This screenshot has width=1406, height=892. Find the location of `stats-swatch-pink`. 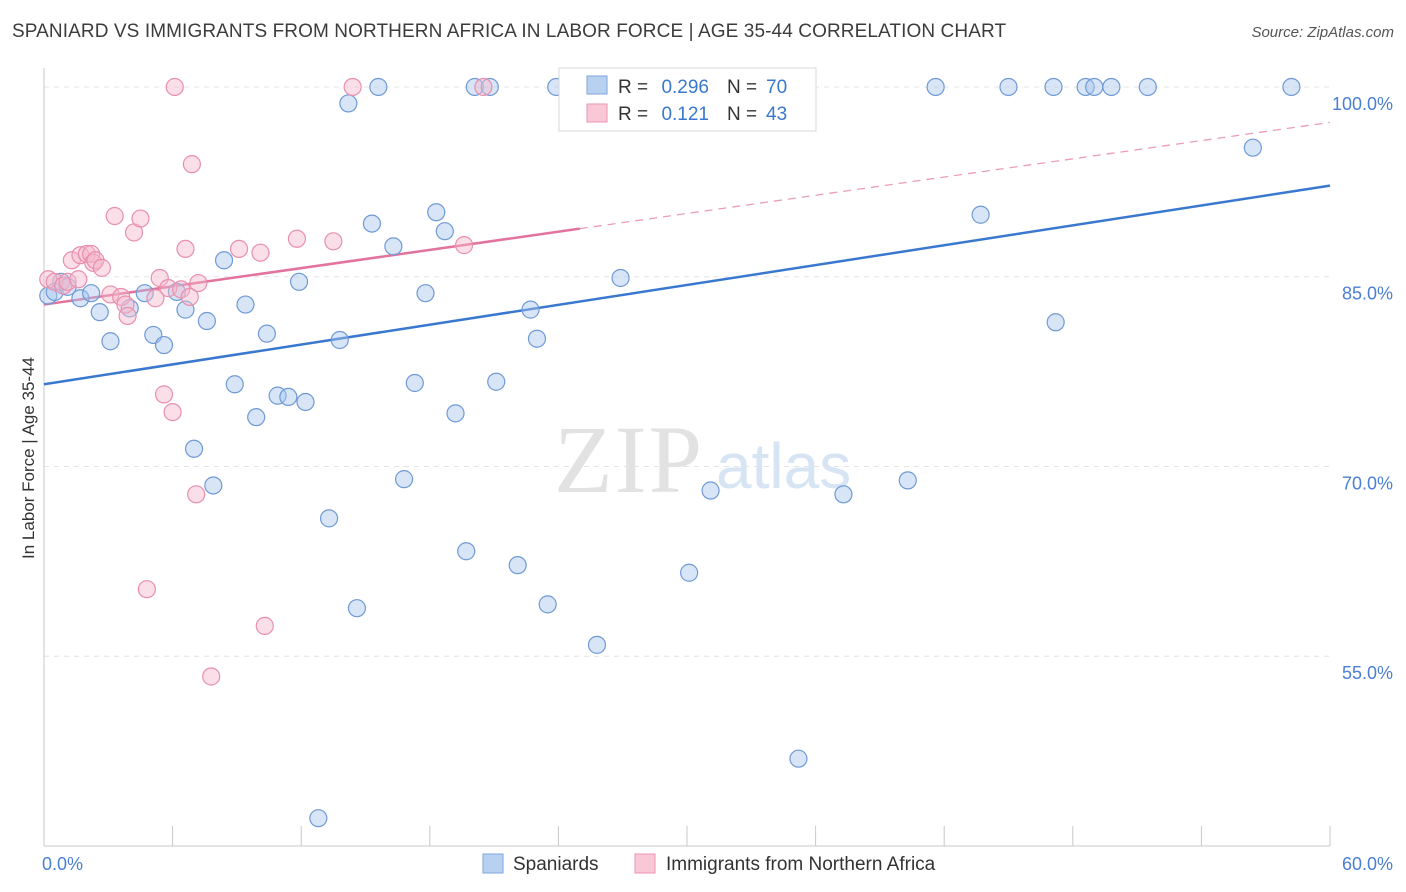

stats-swatch-pink is located at coordinates (597, 113).